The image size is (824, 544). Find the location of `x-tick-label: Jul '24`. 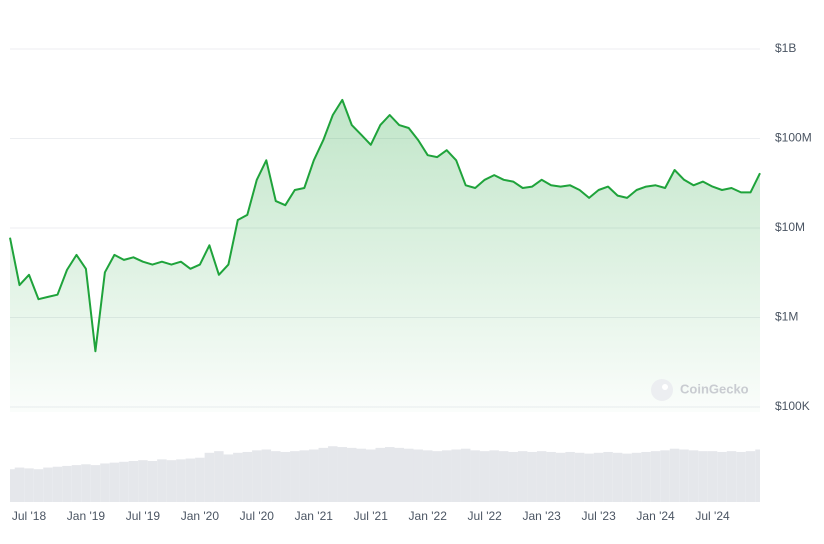

x-tick-label: Jul '24 is located at coordinates (712, 516).